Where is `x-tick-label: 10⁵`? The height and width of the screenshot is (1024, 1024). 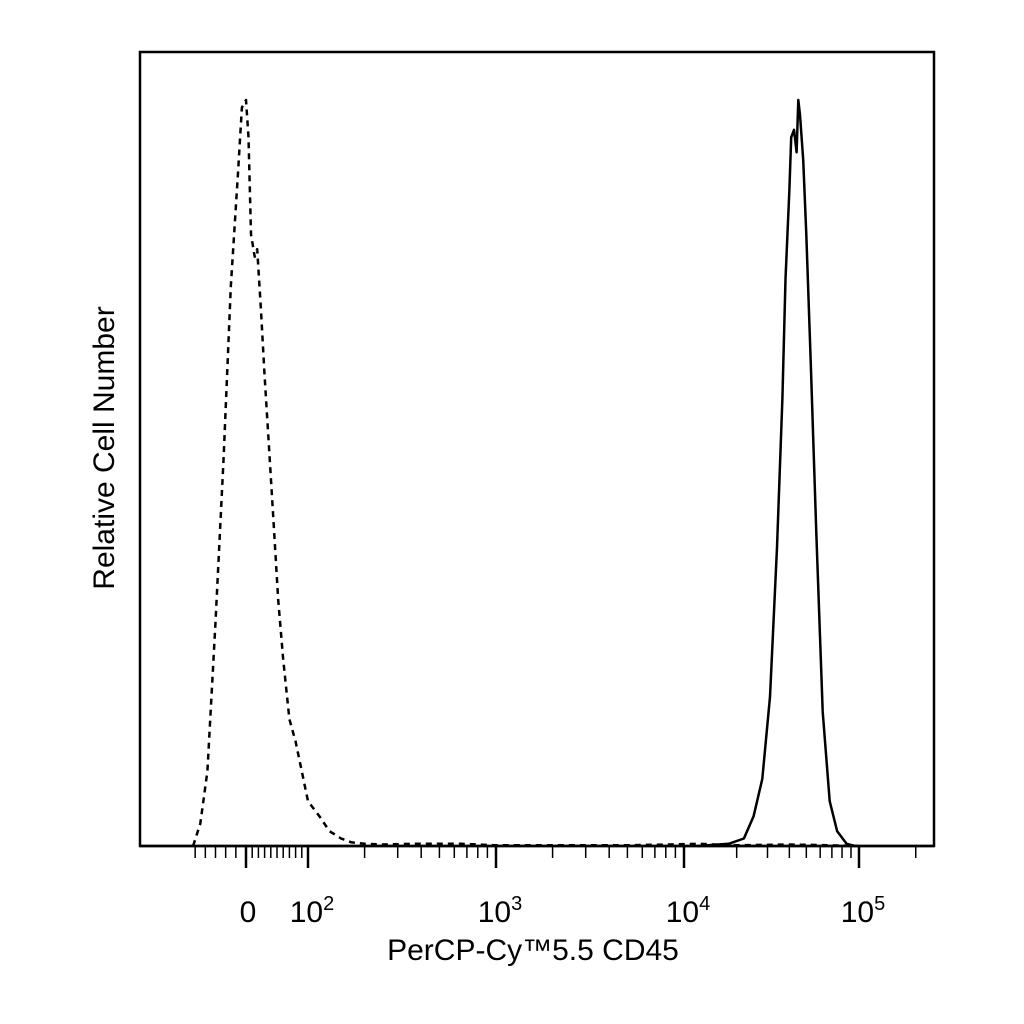
x-tick-label: 10⁵ is located at coordinates (863, 911).